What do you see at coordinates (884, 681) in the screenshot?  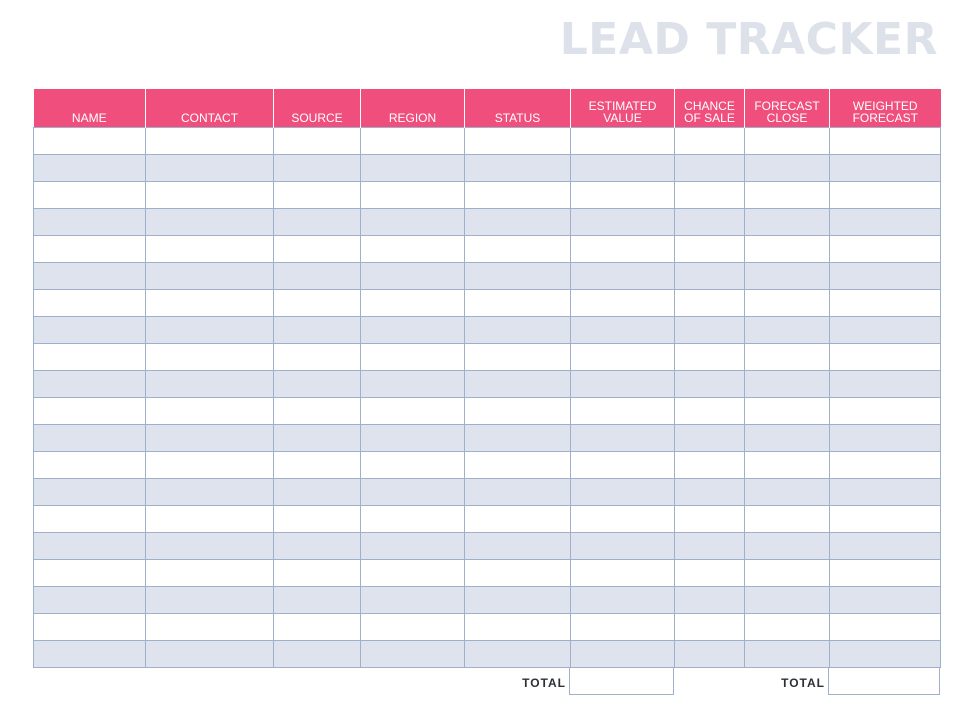 I see `weighted-forecast-total-field` at bounding box center [884, 681].